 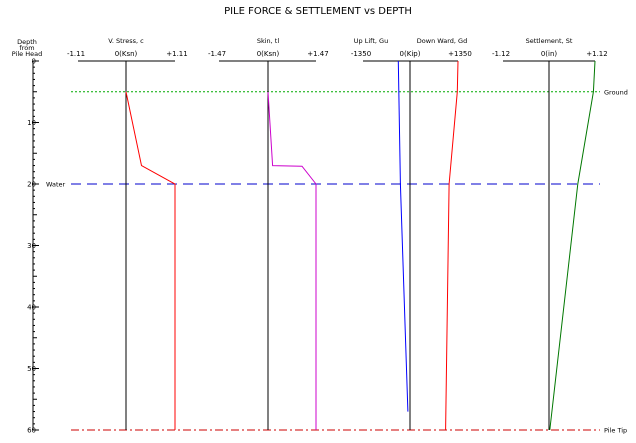 I want to click on depth-axis-label: Depth from Pile Head, so click(x=27, y=48).